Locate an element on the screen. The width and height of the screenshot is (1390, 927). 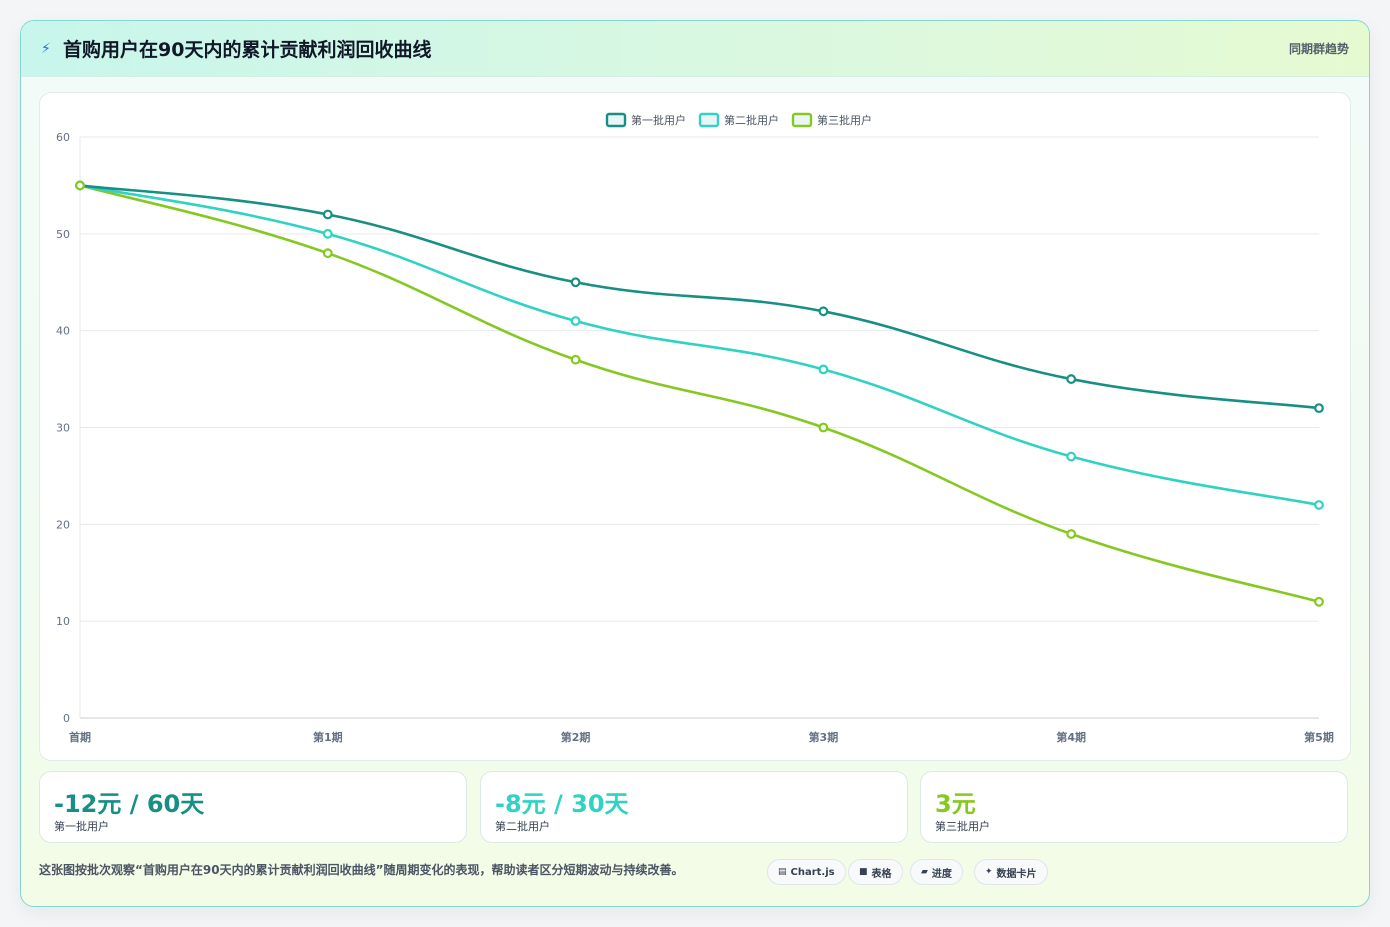
stat-value: -12元 / 60天 is located at coordinates (129, 804).